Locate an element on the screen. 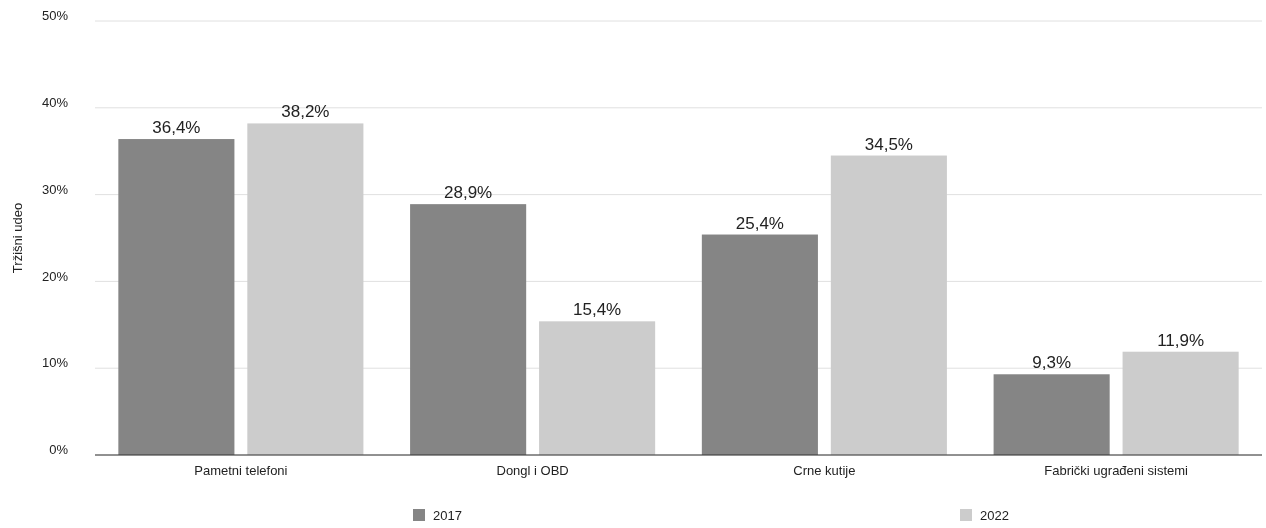 The image size is (1266, 528). data-label: 25,4% is located at coordinates (759, 223).